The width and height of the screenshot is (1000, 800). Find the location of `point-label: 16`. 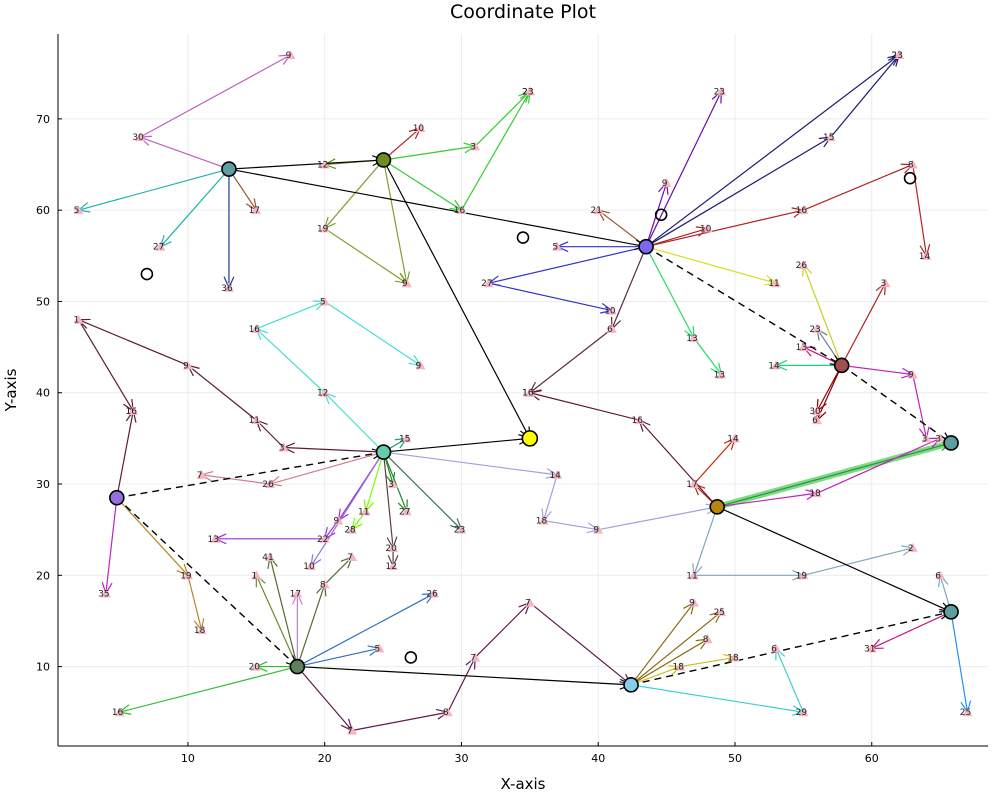

point-label: 16 is located at coordinates (528, 394).